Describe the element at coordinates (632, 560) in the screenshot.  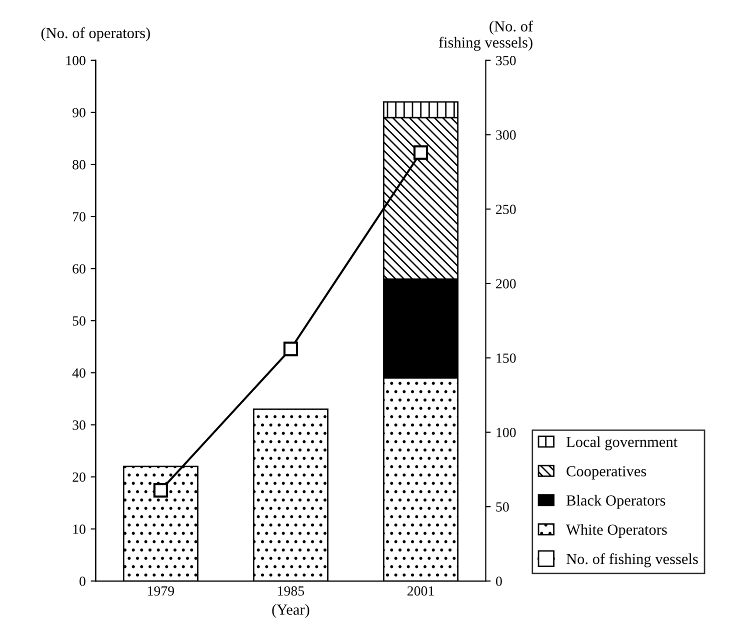
I see `legend-label: No. of fishing vessels` at that location.